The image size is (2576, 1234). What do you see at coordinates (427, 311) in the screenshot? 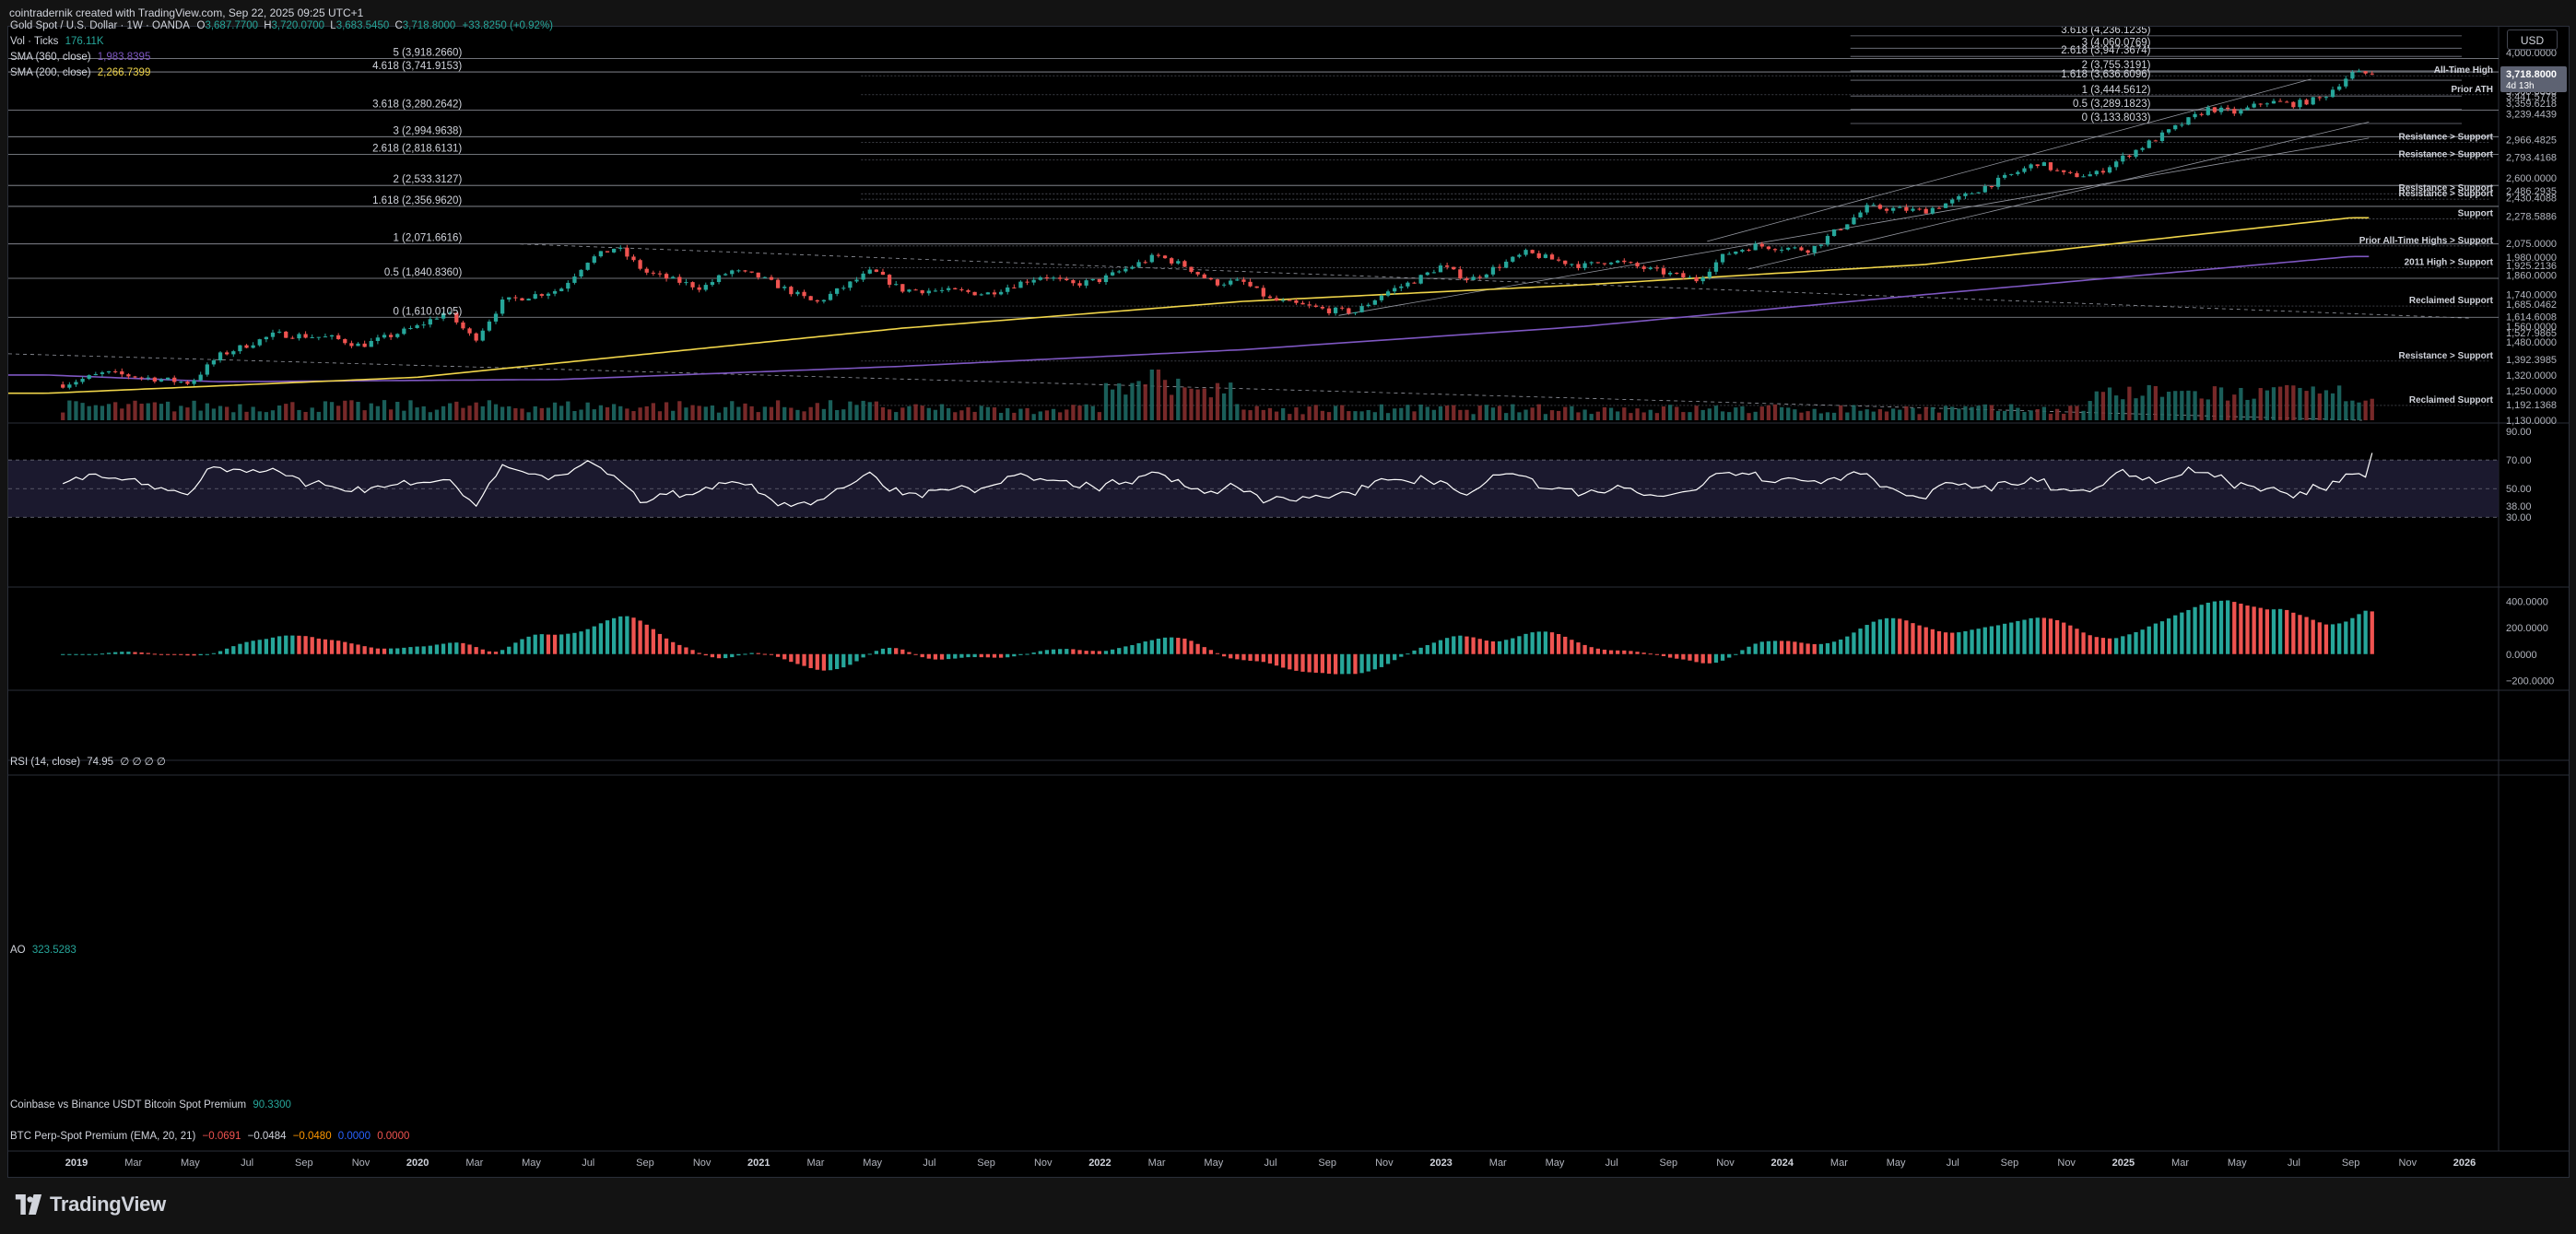
I see `fib-left-label: 0 (1,610.0105)` at bounding box center [427, 311].